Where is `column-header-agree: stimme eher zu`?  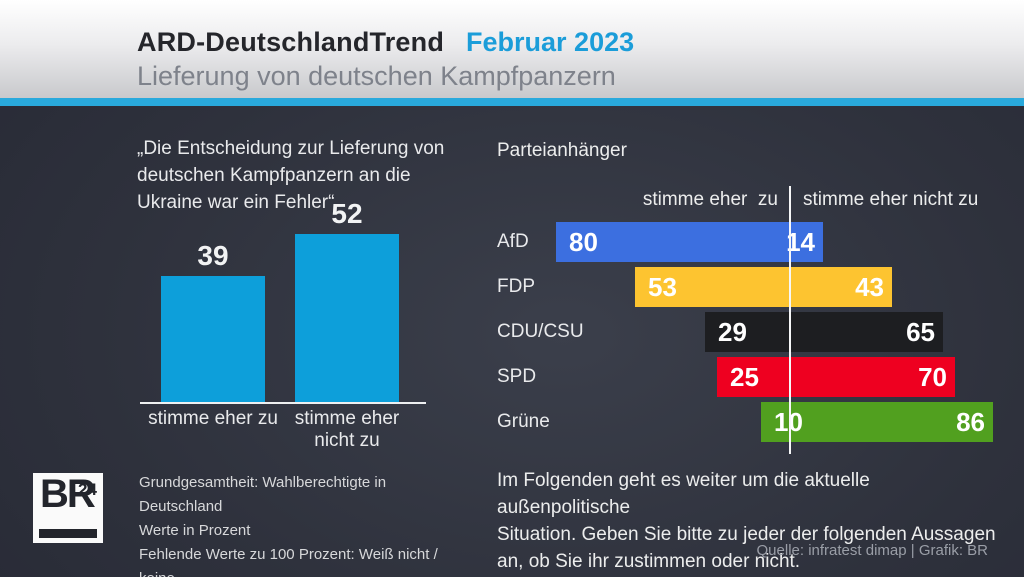 column-header-agree: stimme eher zu is located at coordinates (710, 199).